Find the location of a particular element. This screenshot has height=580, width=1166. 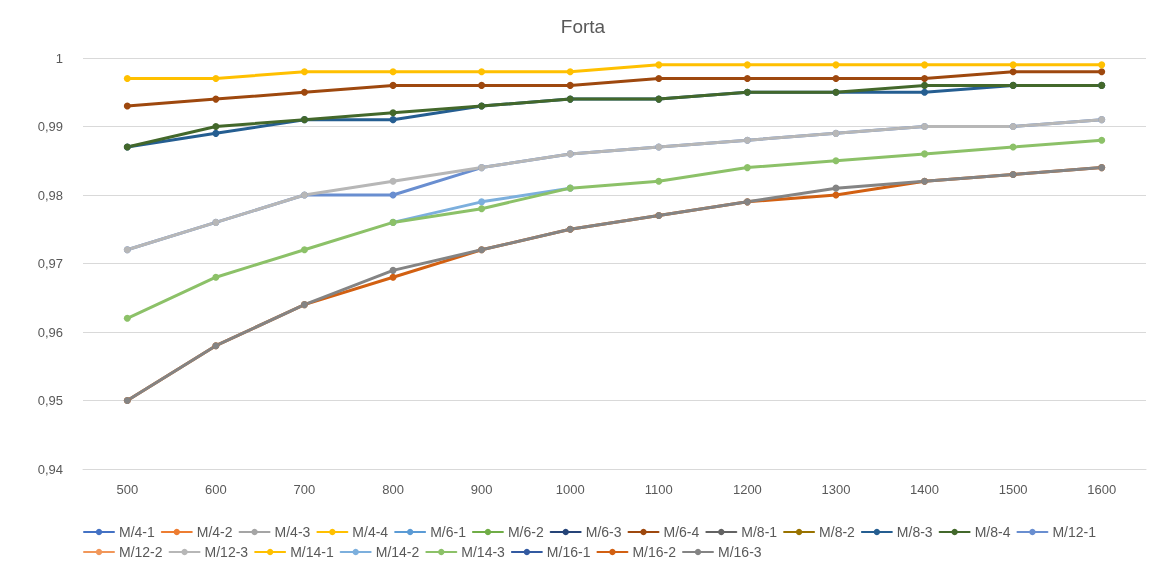

x-tick-label: 1300 is located at coordinates (836, 489).